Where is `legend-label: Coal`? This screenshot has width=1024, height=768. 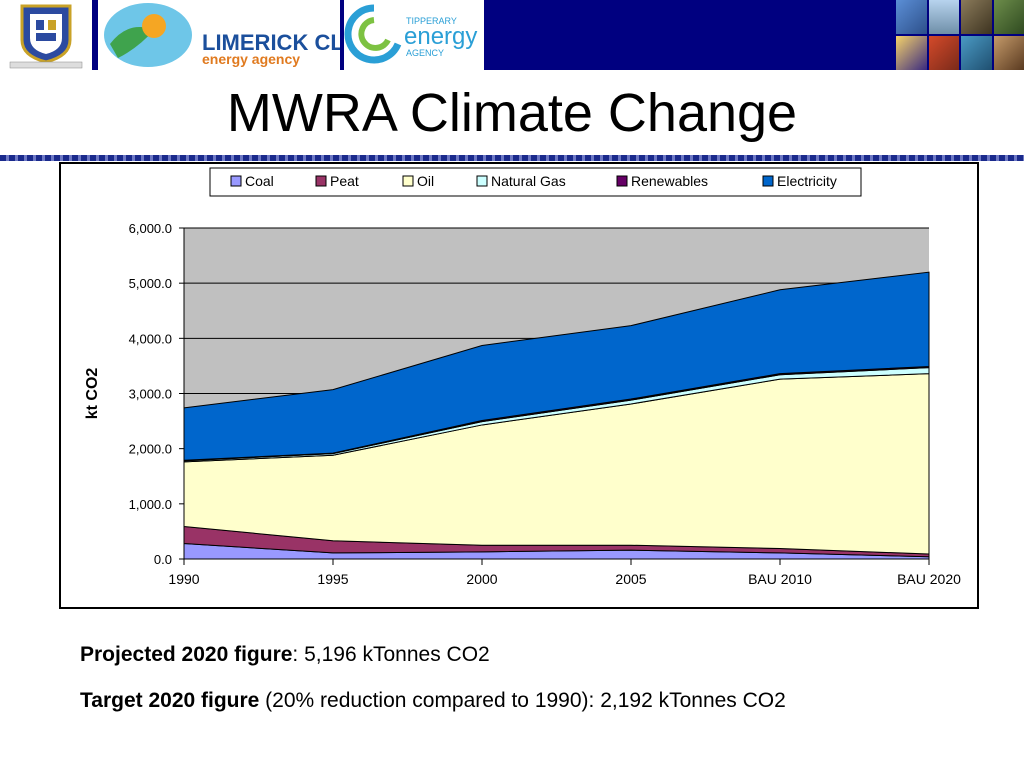
legend-label: Coal is located at coordinates (259, 181).